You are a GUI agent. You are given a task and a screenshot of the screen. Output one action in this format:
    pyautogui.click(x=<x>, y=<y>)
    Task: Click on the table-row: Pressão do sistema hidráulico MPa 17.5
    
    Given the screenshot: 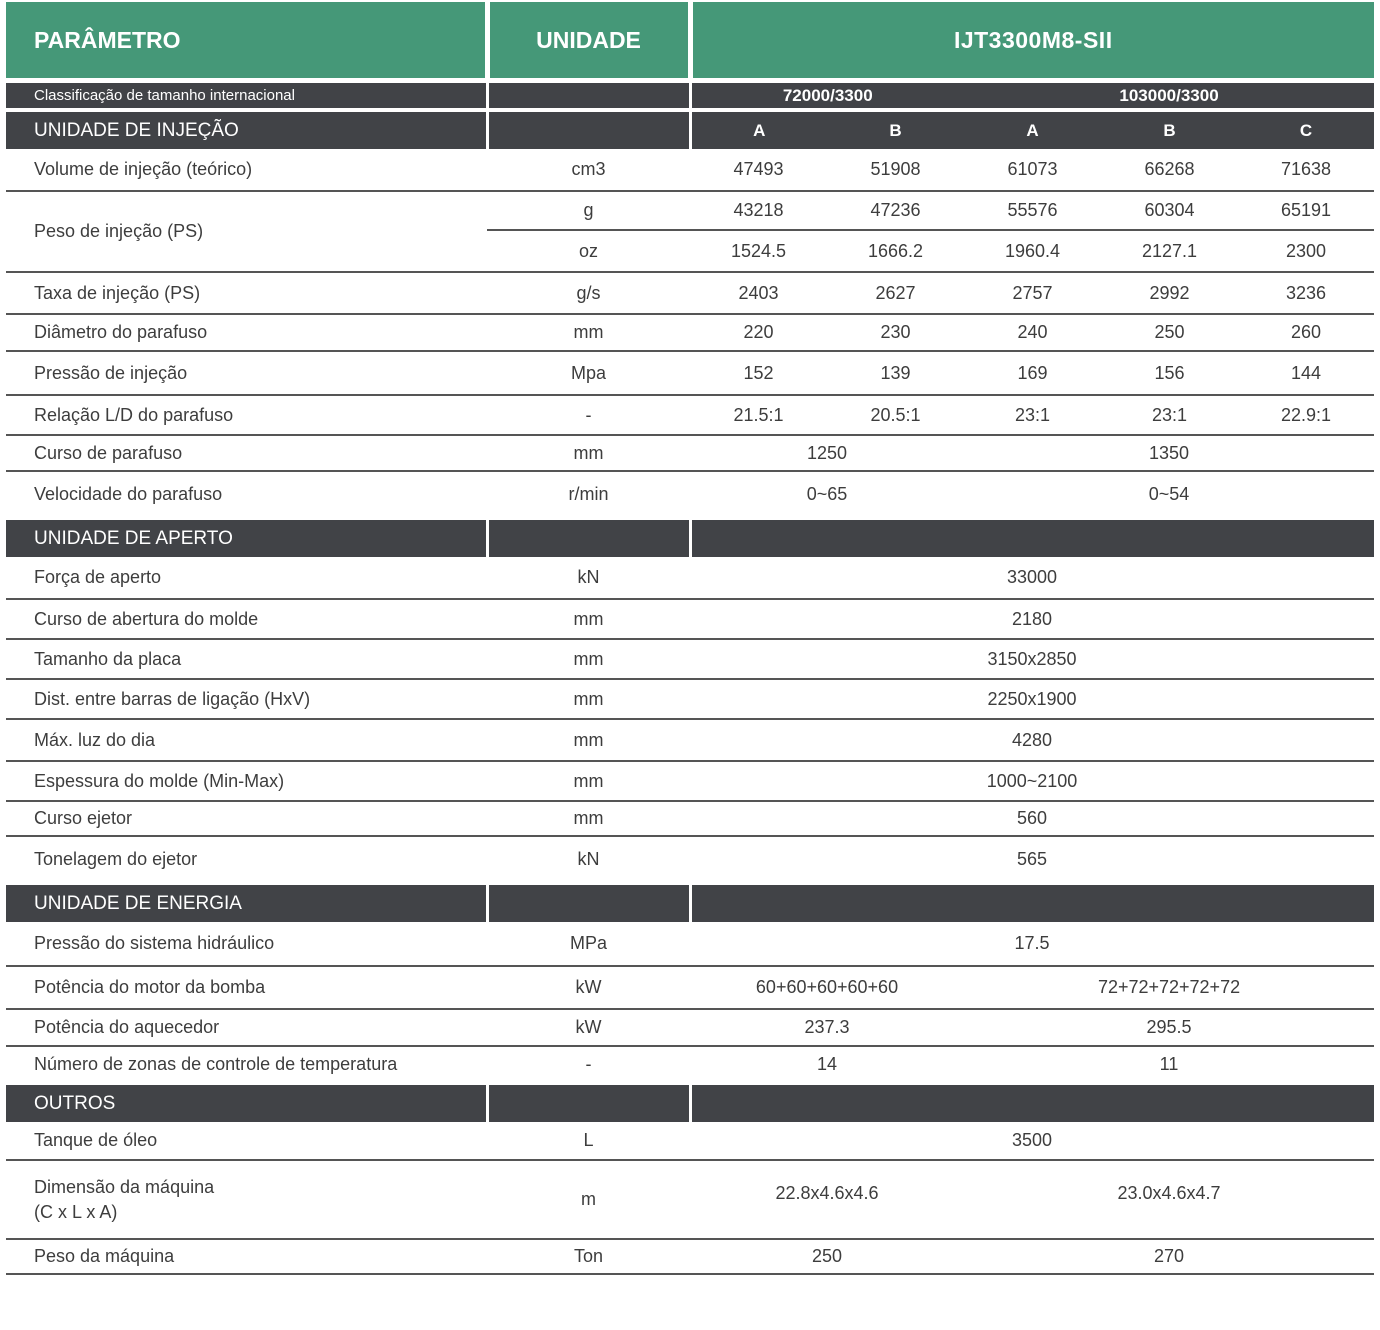 What is the action you would take?
    pyautogui.click(x=690, y=944)
    